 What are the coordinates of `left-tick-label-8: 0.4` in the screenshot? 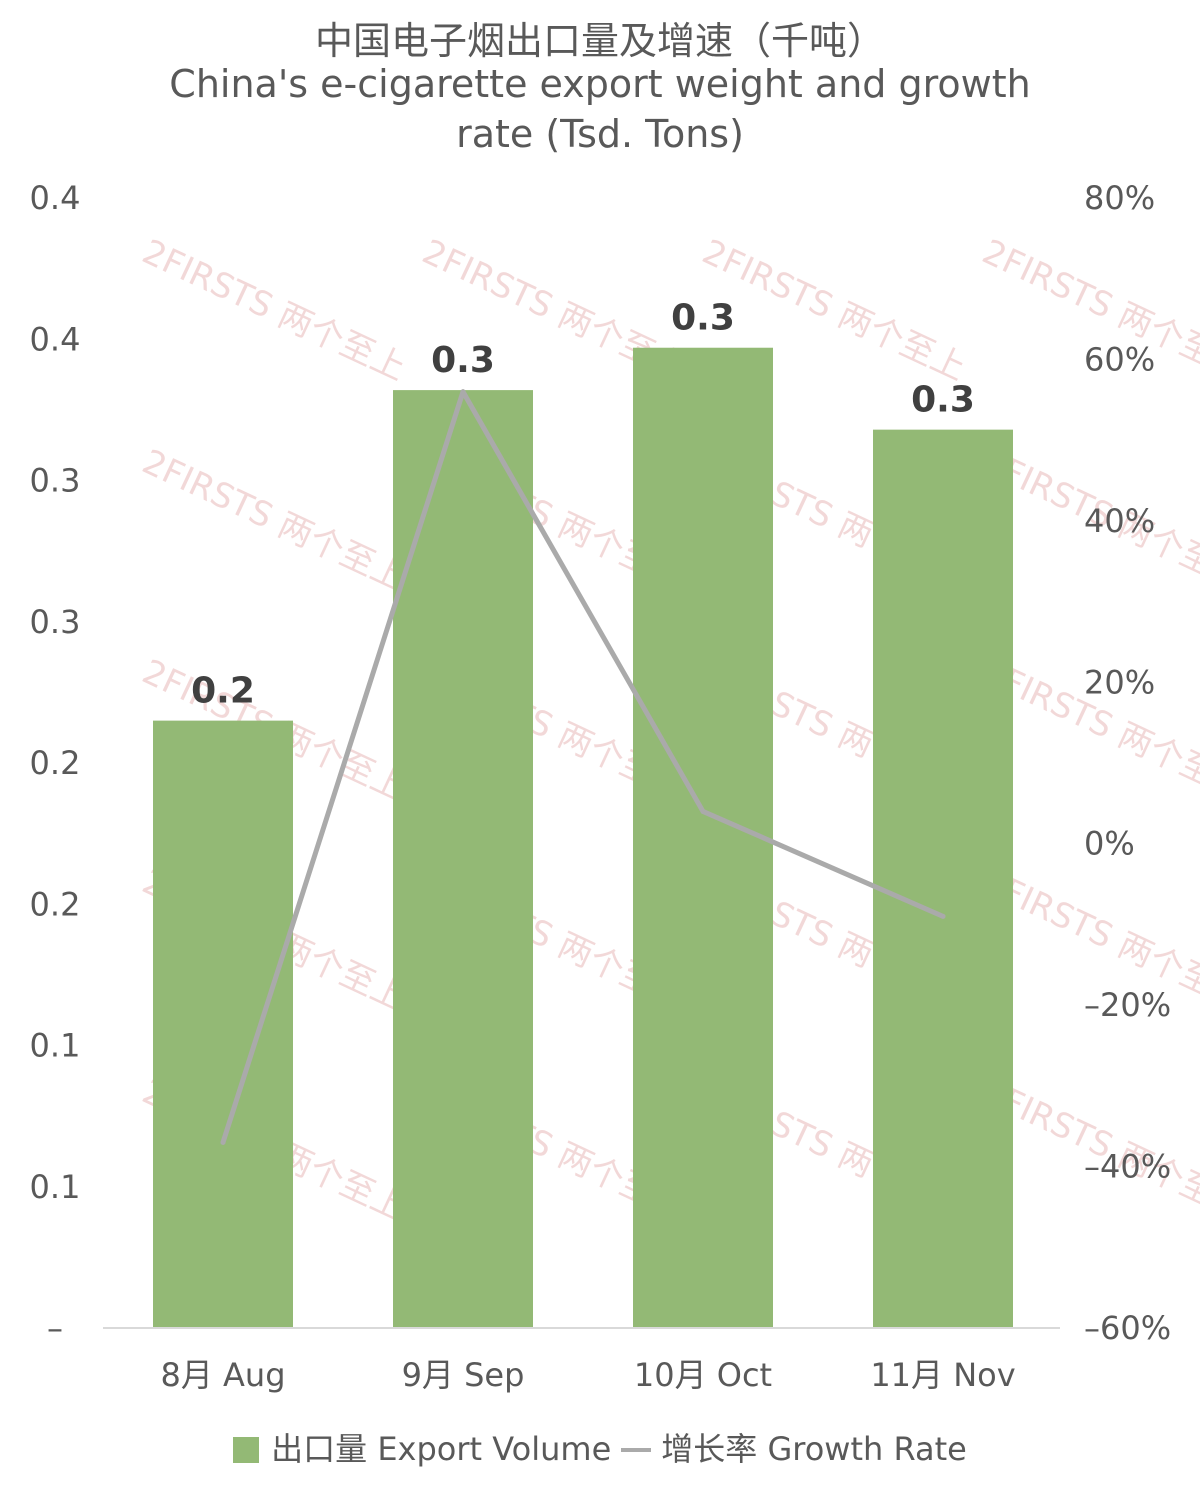 It's located at (55, 198).